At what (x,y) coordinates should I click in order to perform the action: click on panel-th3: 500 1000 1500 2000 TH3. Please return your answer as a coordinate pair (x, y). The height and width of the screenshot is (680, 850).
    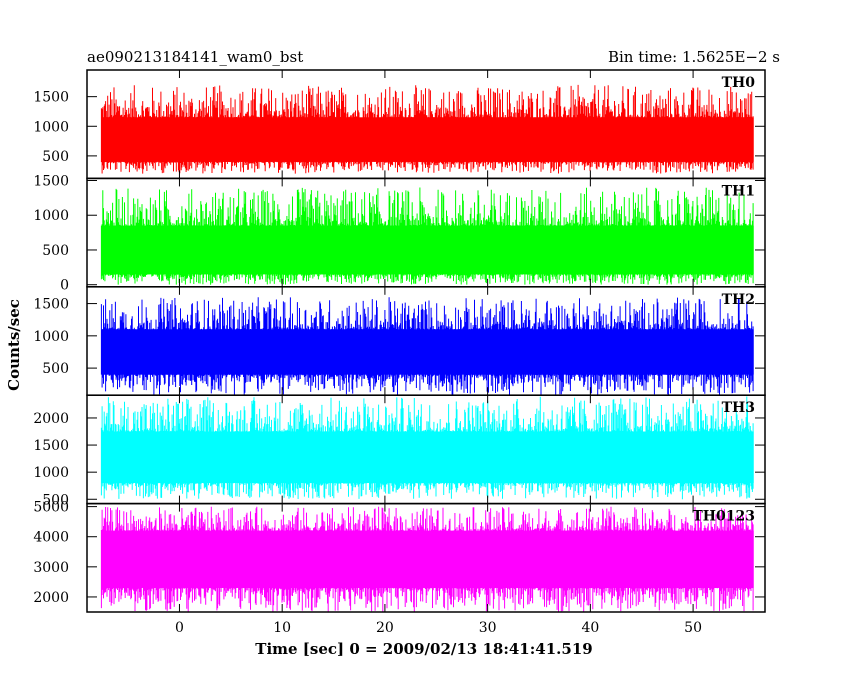
    Looking at the image, I should click on (399, 451).